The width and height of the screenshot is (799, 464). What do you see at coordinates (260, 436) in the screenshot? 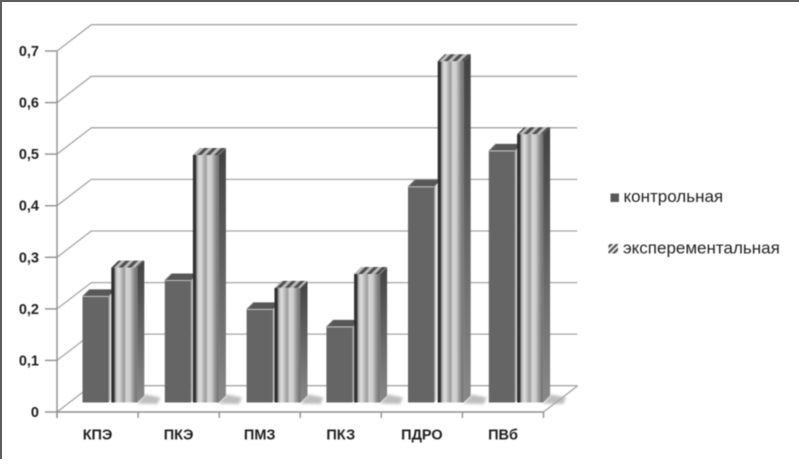
I see `svg-text: ПМЗ` at bounding box center [260, 436].